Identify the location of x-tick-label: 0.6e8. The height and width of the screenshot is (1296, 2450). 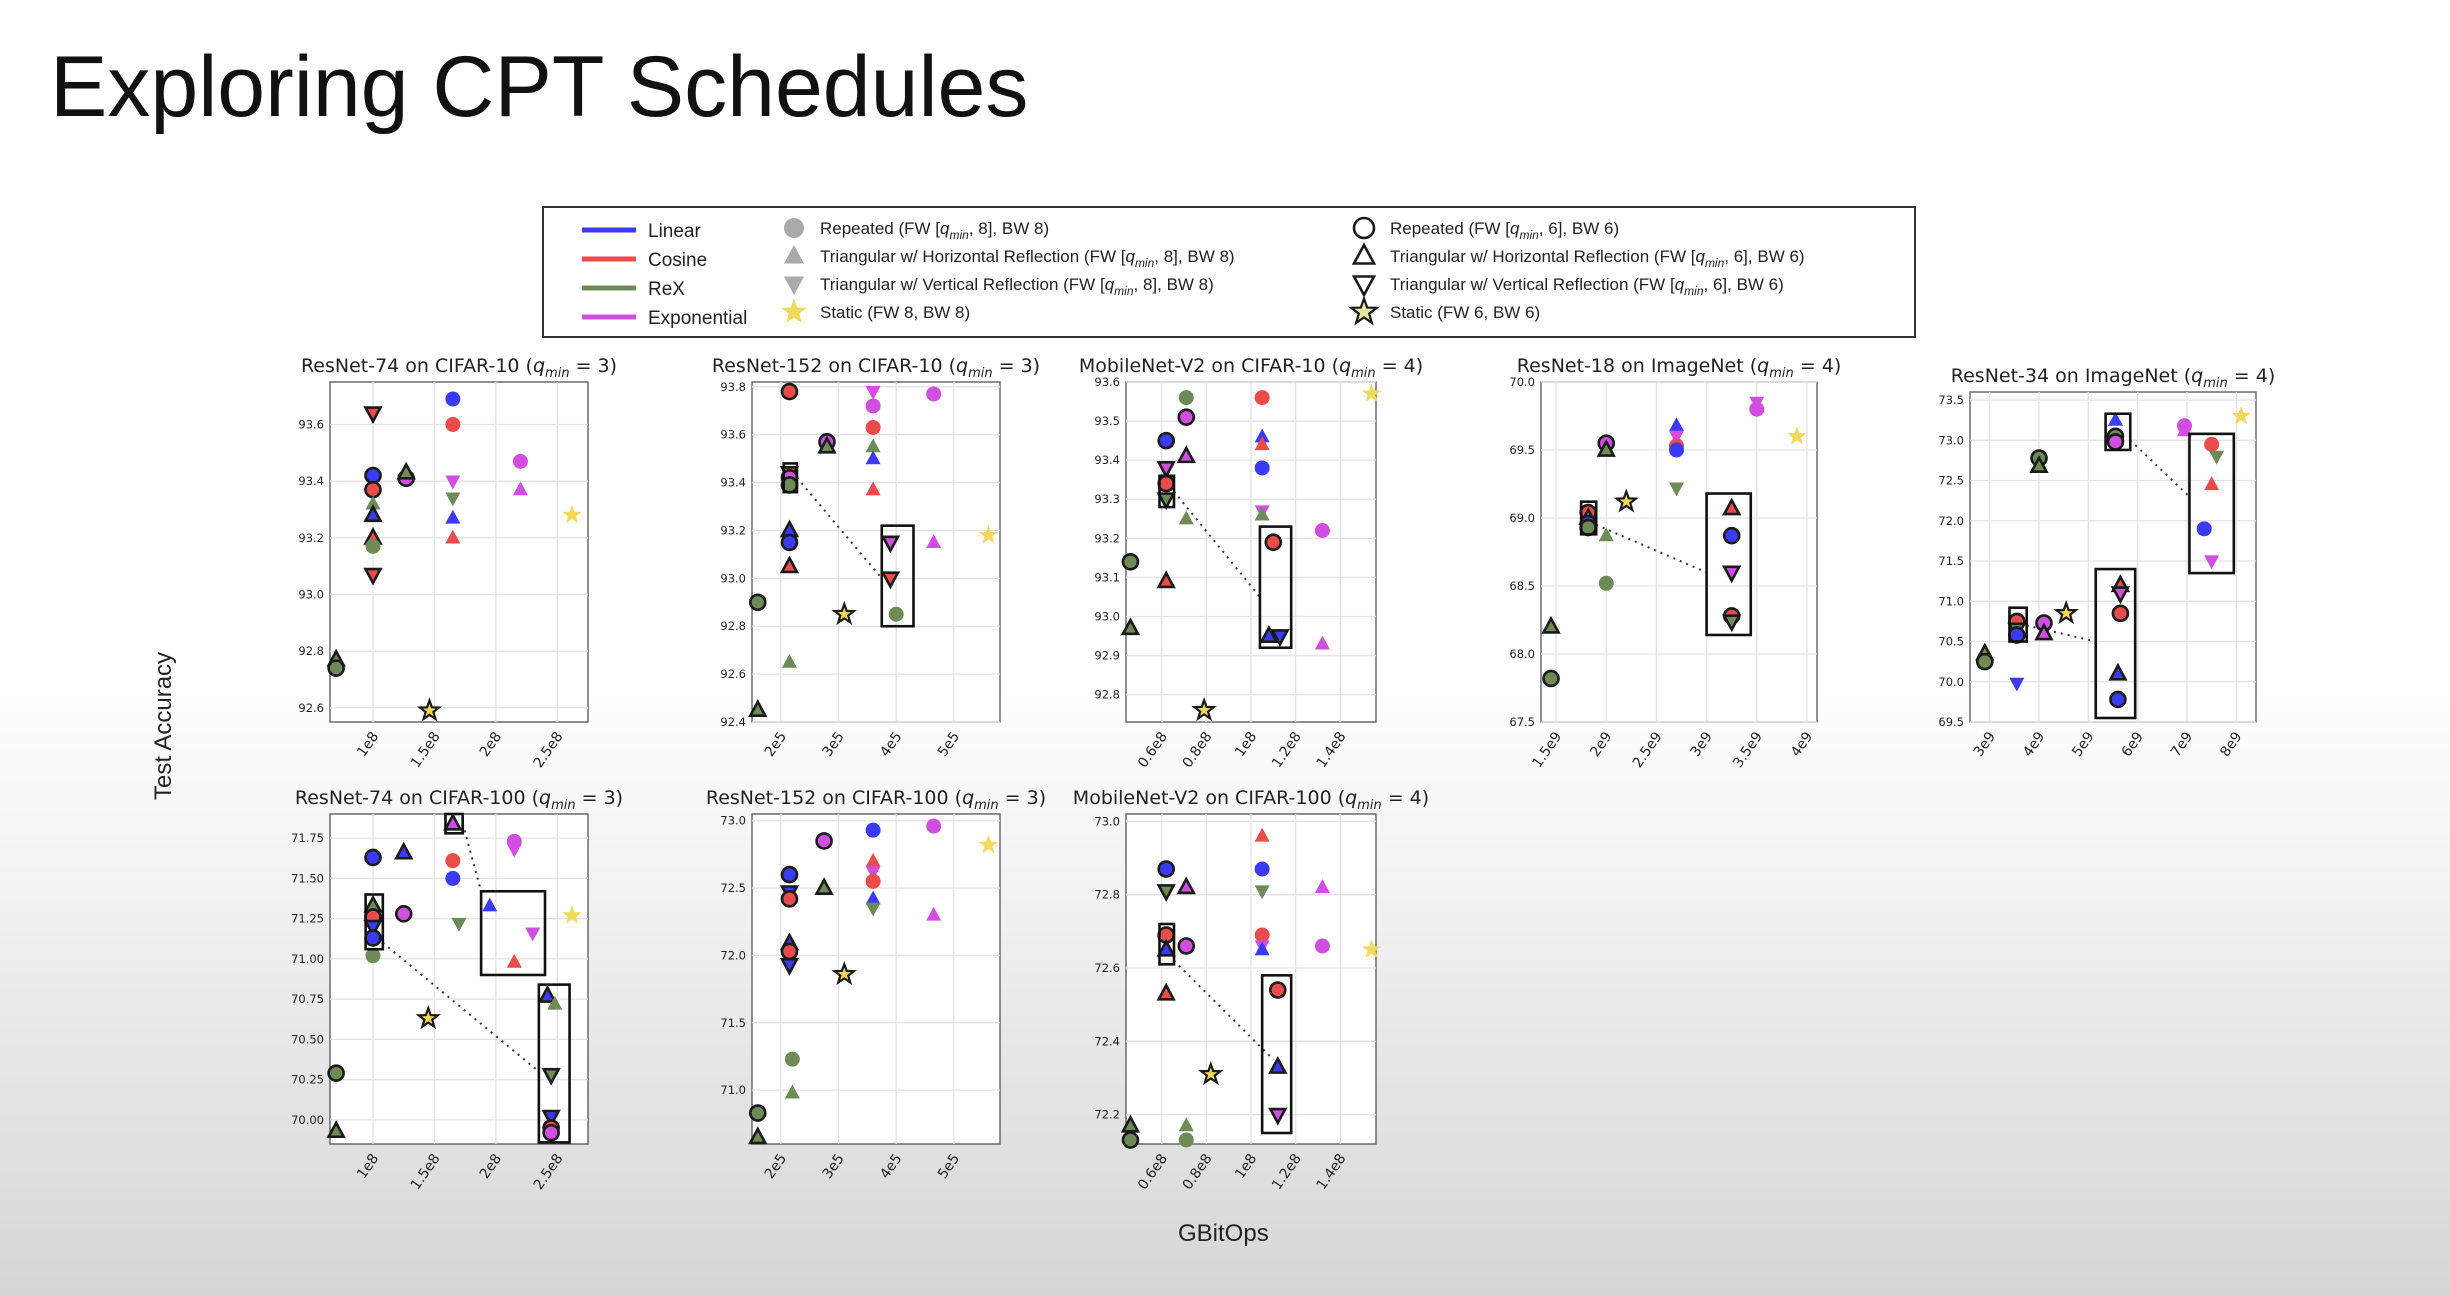
(1153, 750).